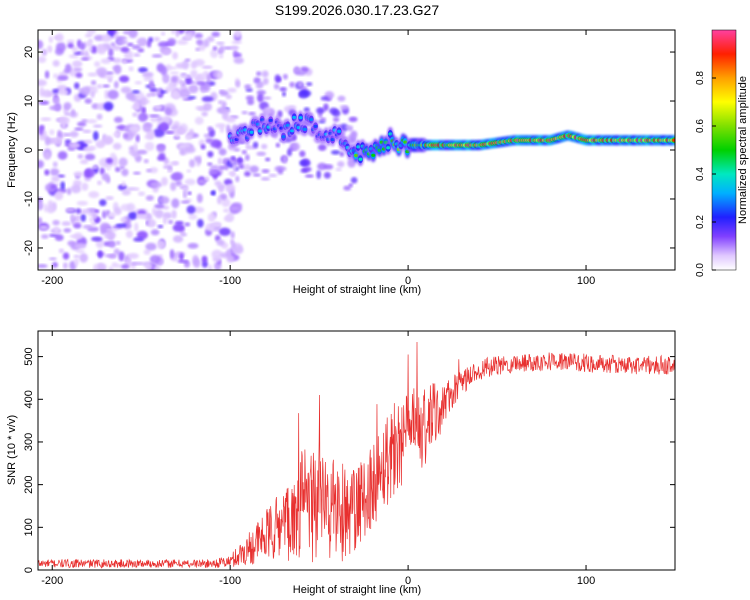 This screenshot has width=750, height=600. I want to click on snr-ytick-label: 300, so click(29, 442).